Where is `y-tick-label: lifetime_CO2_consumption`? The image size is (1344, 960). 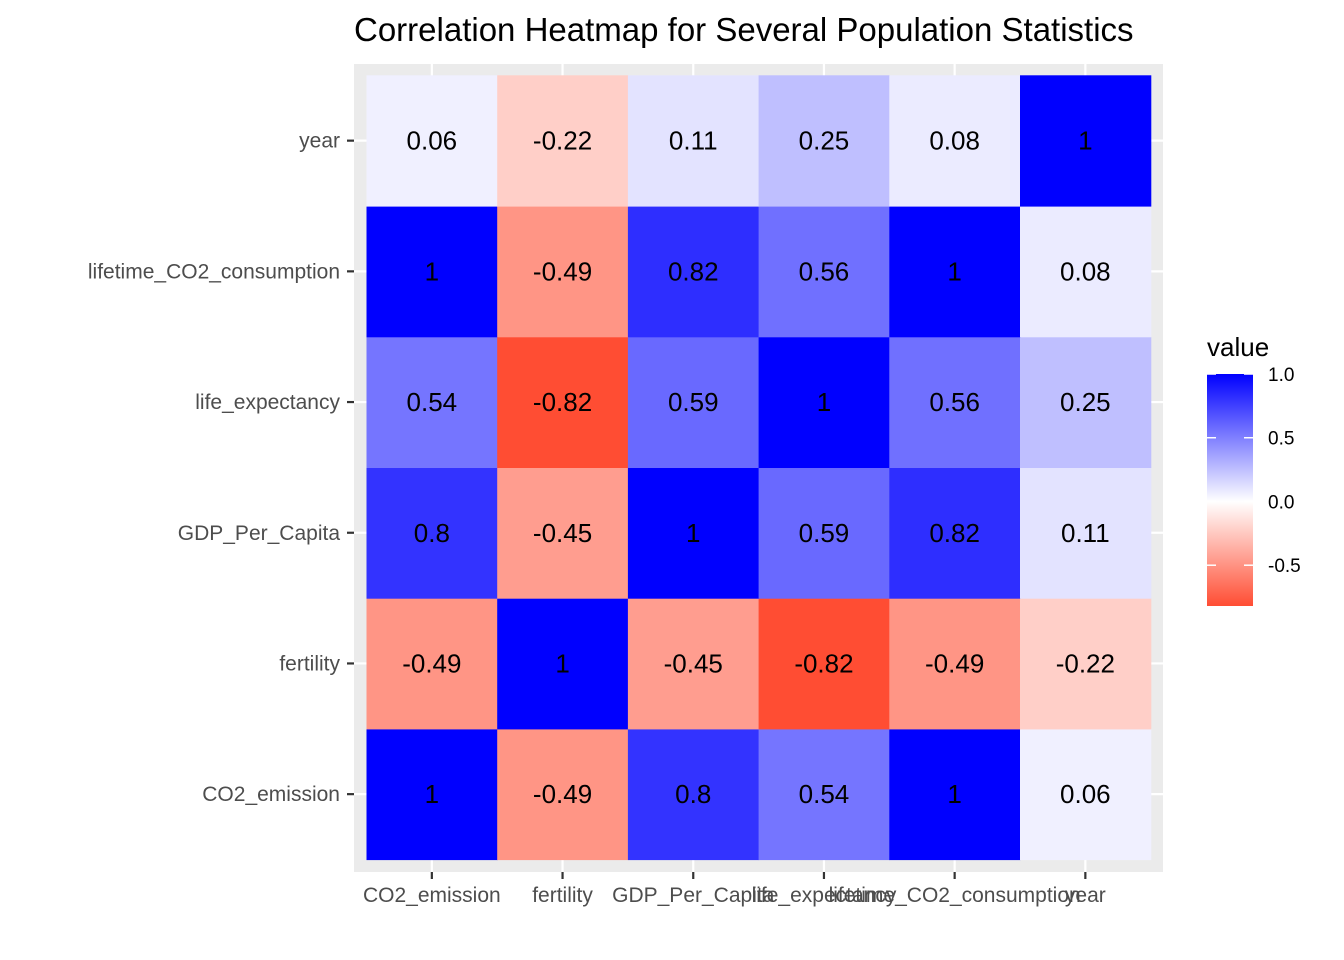
y-tick-label: lifetime_CO2_consumption is located at coordinates (214, 271).